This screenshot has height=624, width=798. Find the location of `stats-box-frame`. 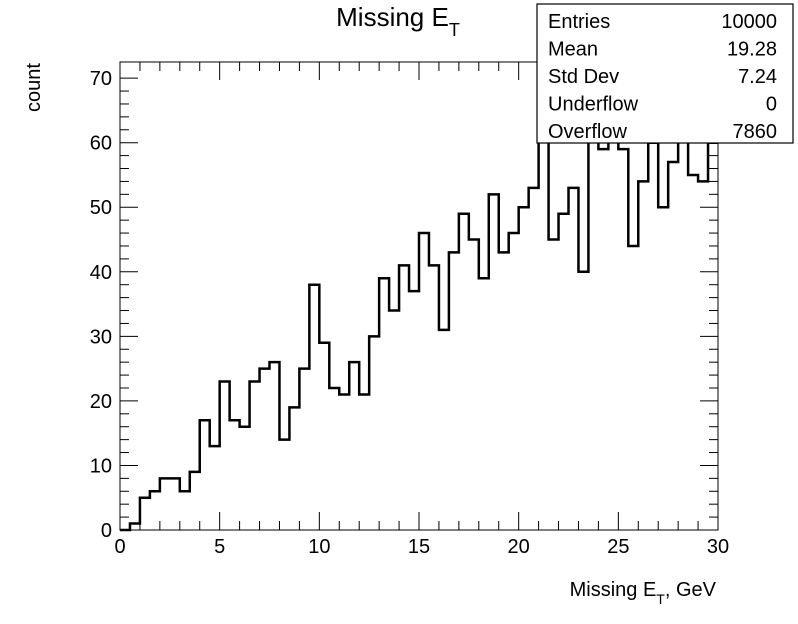

stats-box-frame is located at coordinates (665, 73).